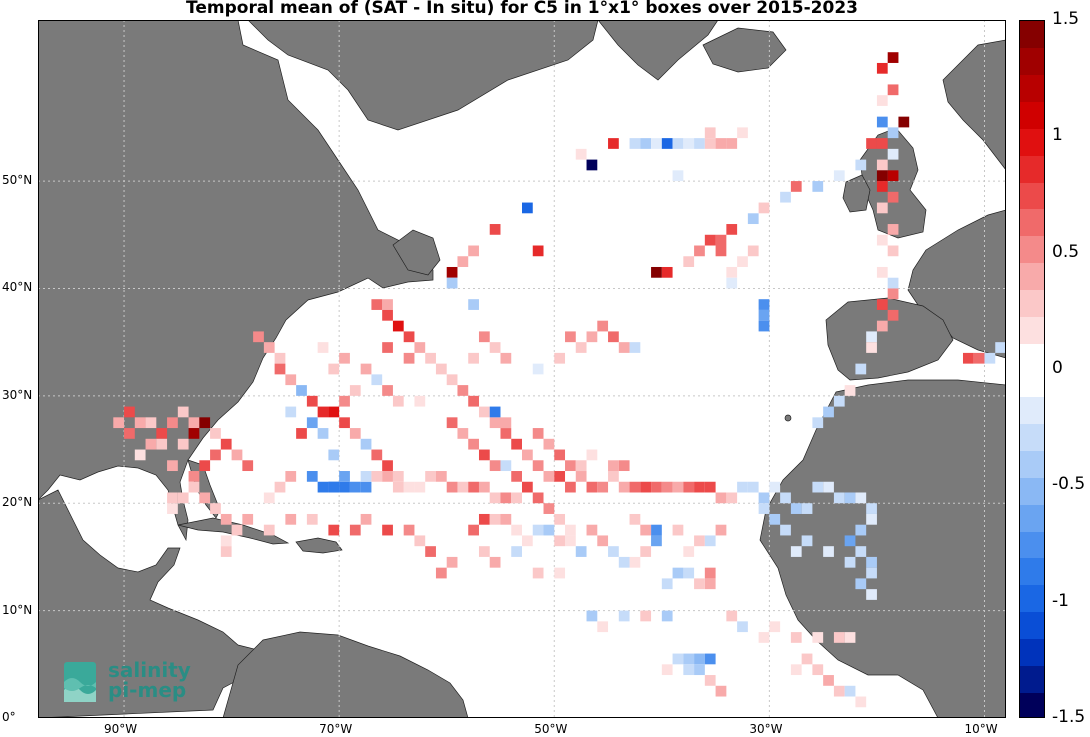 The height and width of the screenshot is (737, 1090). What do you see at coordinates (17, 609) in the screenshot?
I see `lat-tick-label: 10°N` at bounding box center [17, 609].